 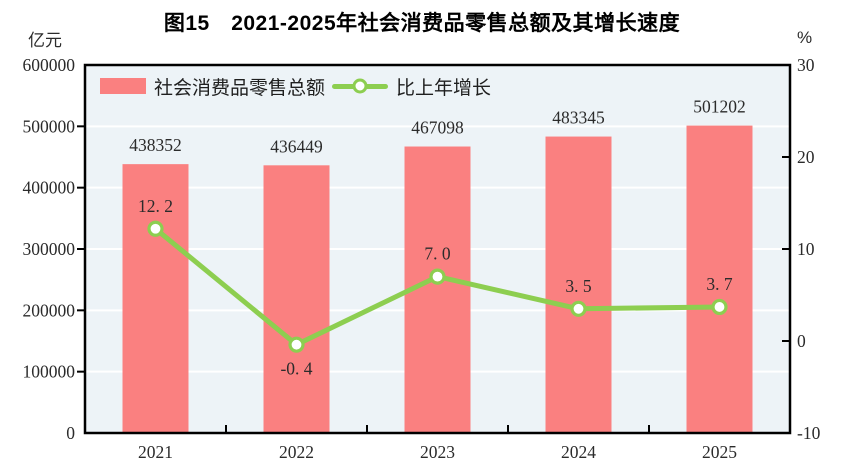 I want to click on legend-line-marker-icon, so click(x=360, y=86).